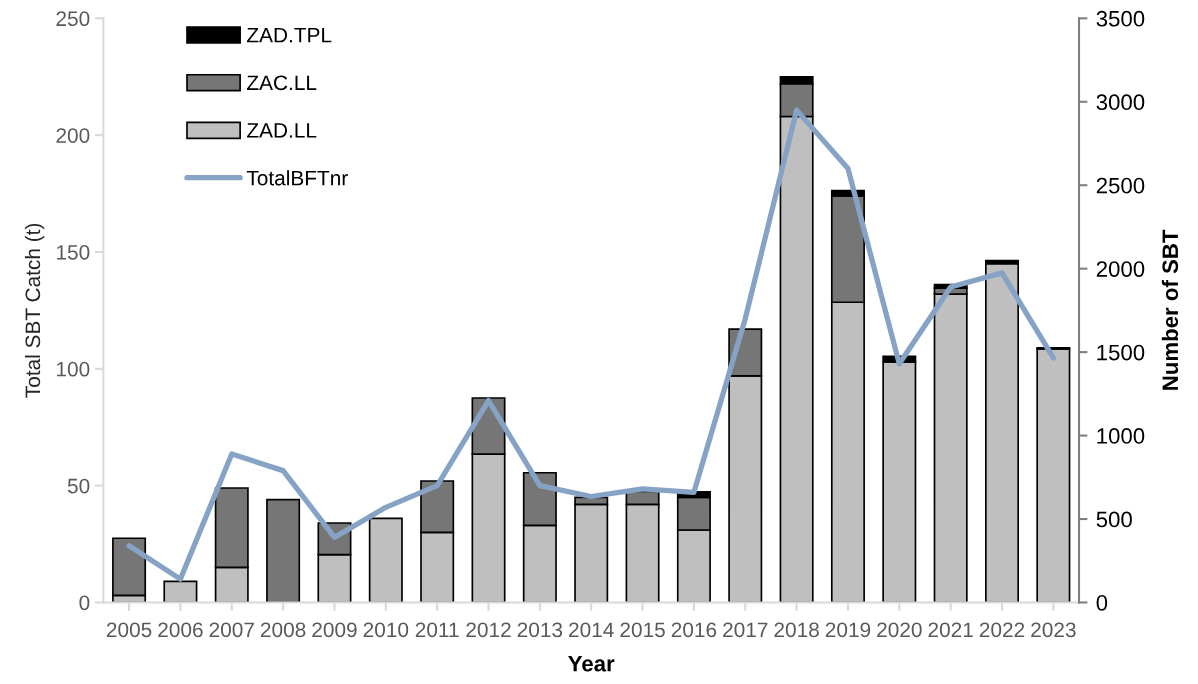 The image size is (1198, 684). Describe the element at coordinates (73, 369) in the screenshot. I see `y-tick-label: 100` at that location.